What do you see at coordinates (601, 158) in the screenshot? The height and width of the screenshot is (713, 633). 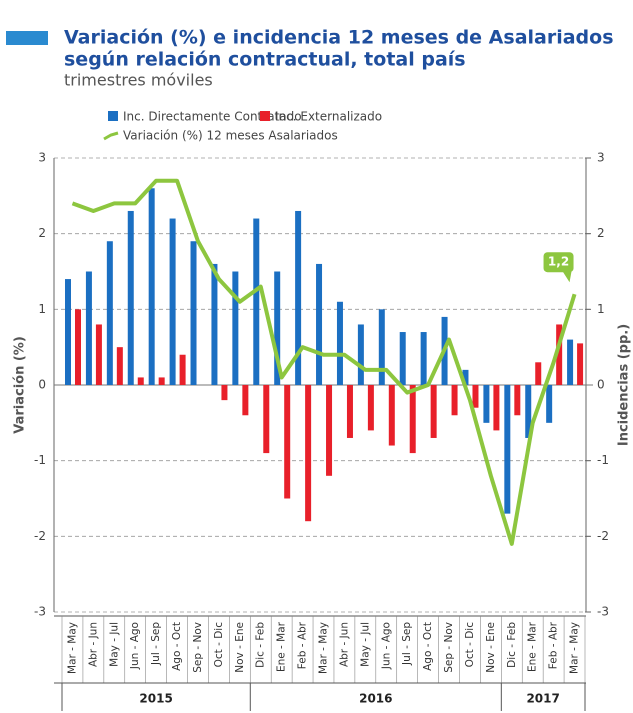 I see `y2-tick-label: 3` at bounding box center [601, 158].